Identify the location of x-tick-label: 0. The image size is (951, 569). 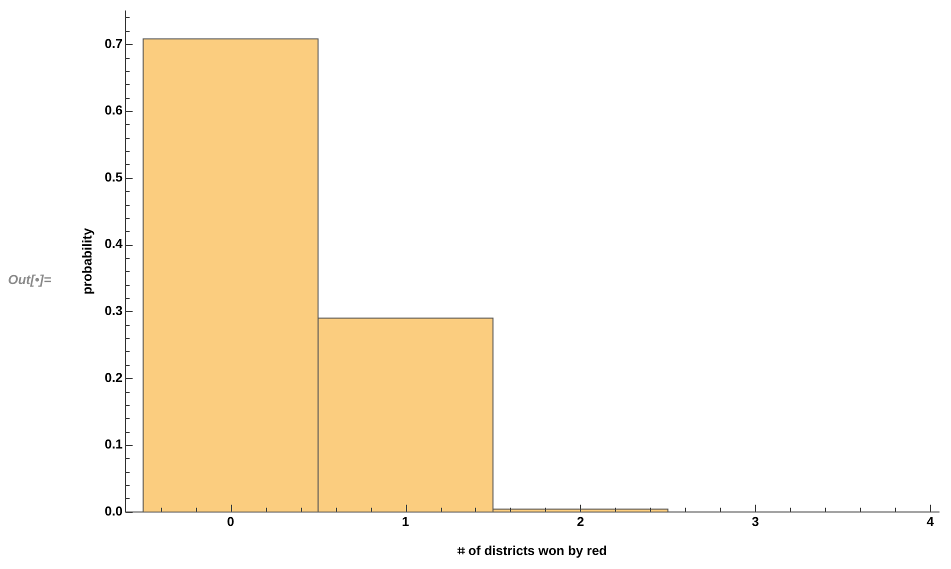
(230, 522).